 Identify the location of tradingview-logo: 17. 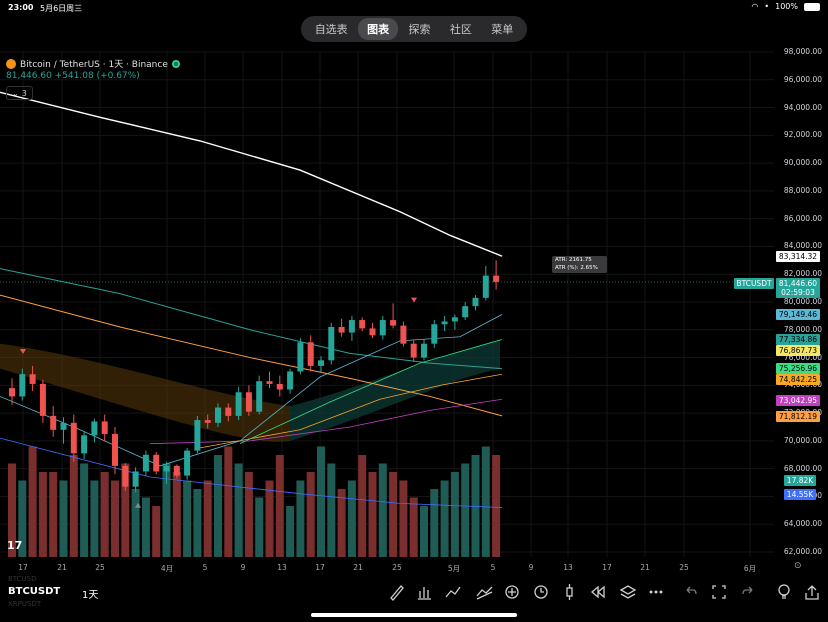
(15, 545).